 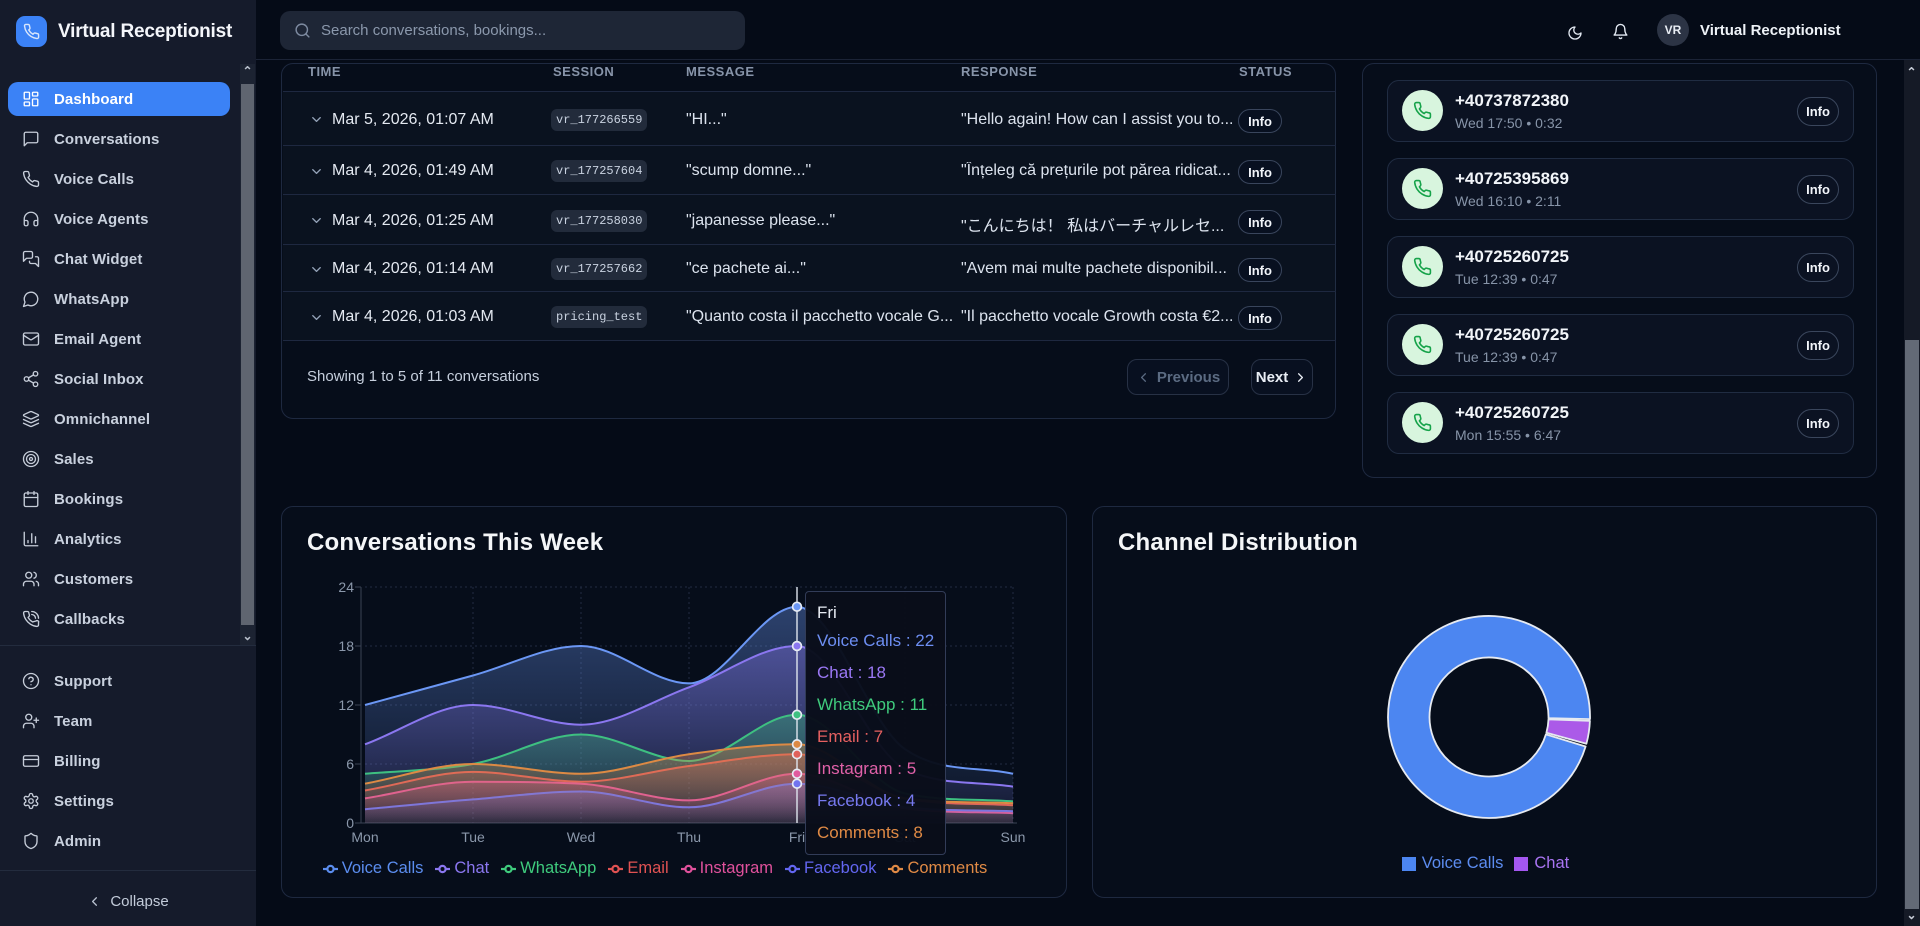 I want to click on svg-text: Thu, so click(x=689, y=837).